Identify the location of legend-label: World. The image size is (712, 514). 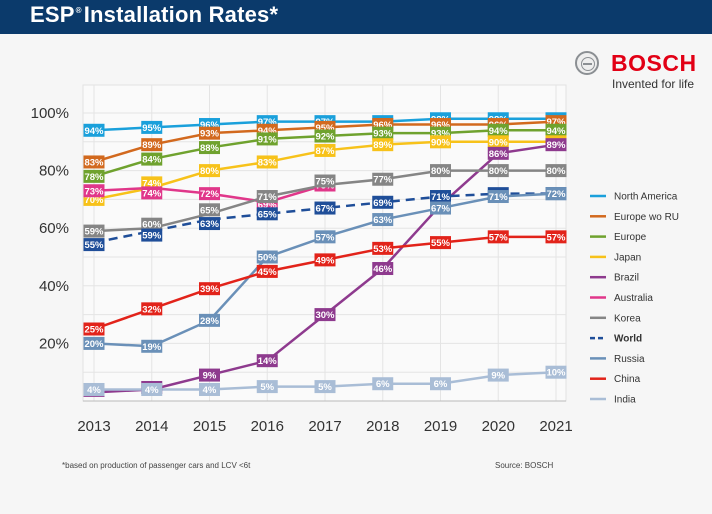
(628, 339).